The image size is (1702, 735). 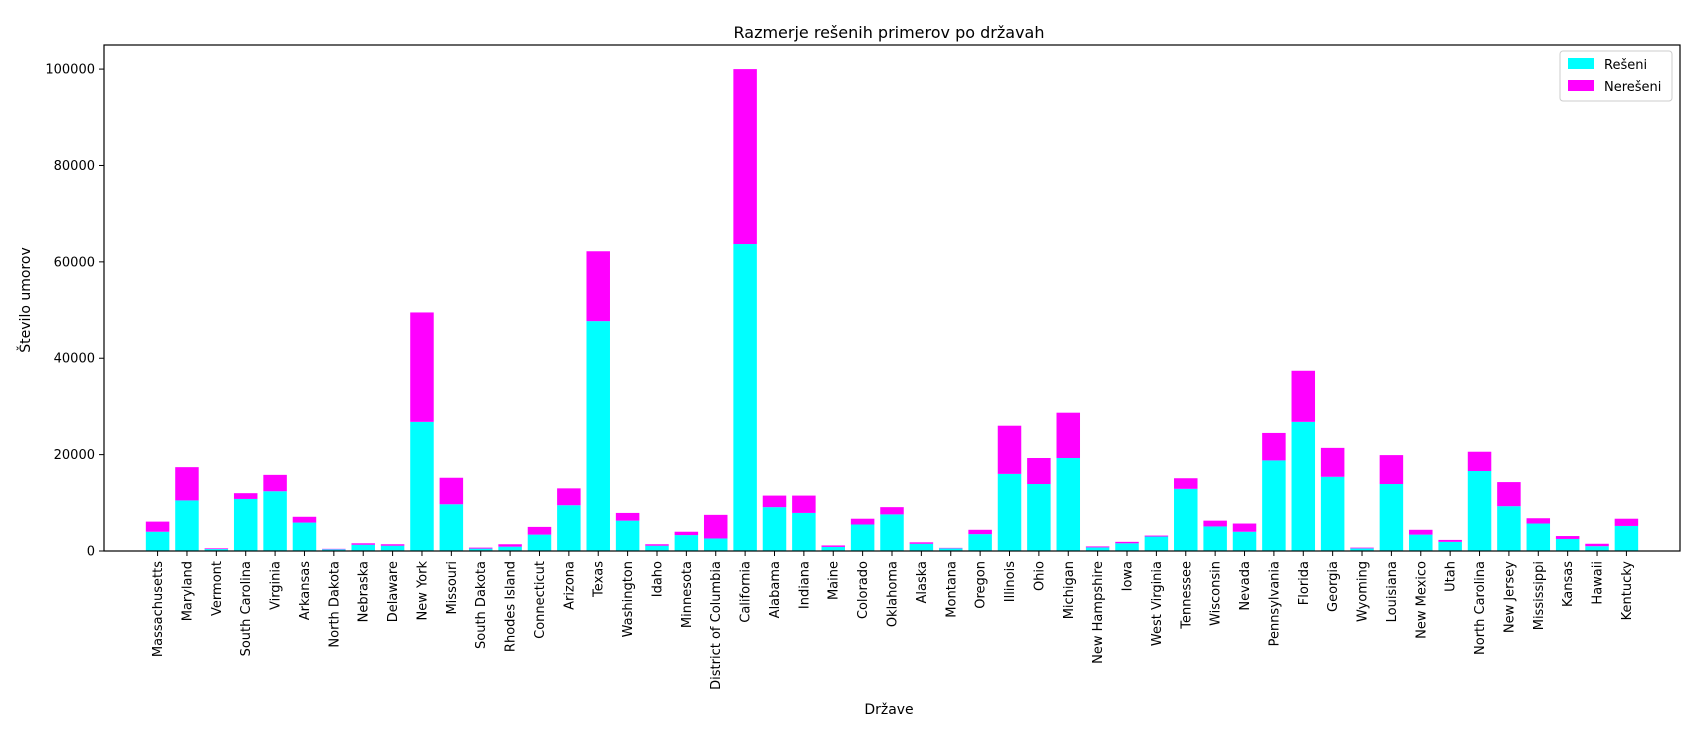 What do you see at coordinates (539, 542) in the screenshot?
I see `bar-resolved-connecticut` at bounding box center [539, 542].